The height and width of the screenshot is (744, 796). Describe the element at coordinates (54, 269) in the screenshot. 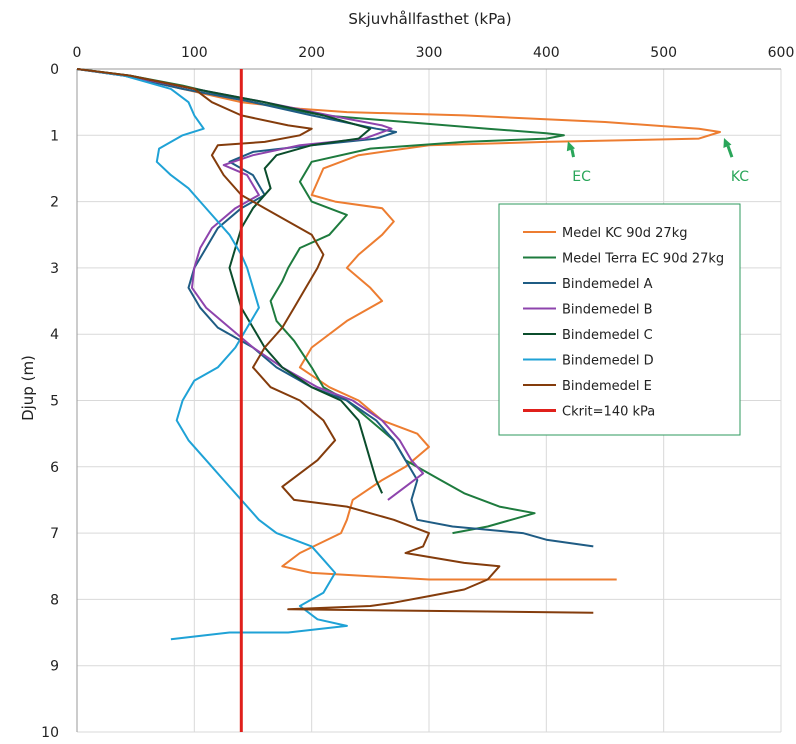

I see `y-tick-label: 3` at that location.